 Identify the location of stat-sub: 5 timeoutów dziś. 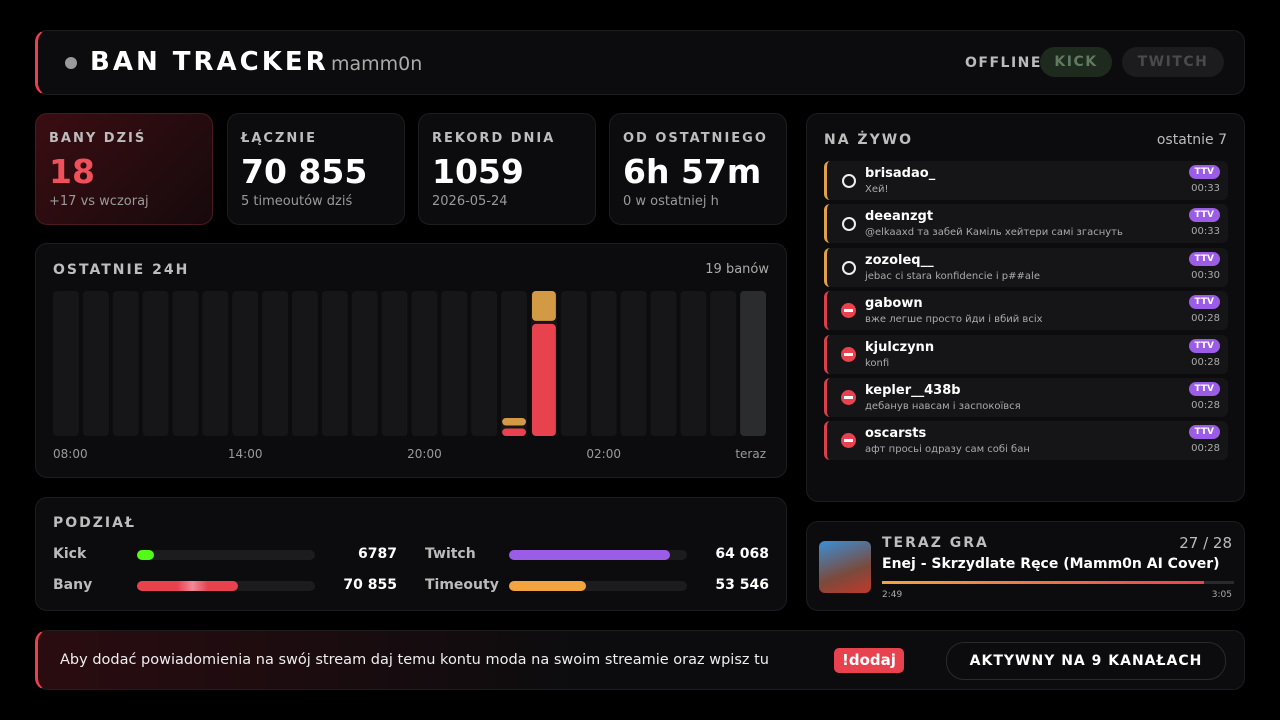
(297, 201).